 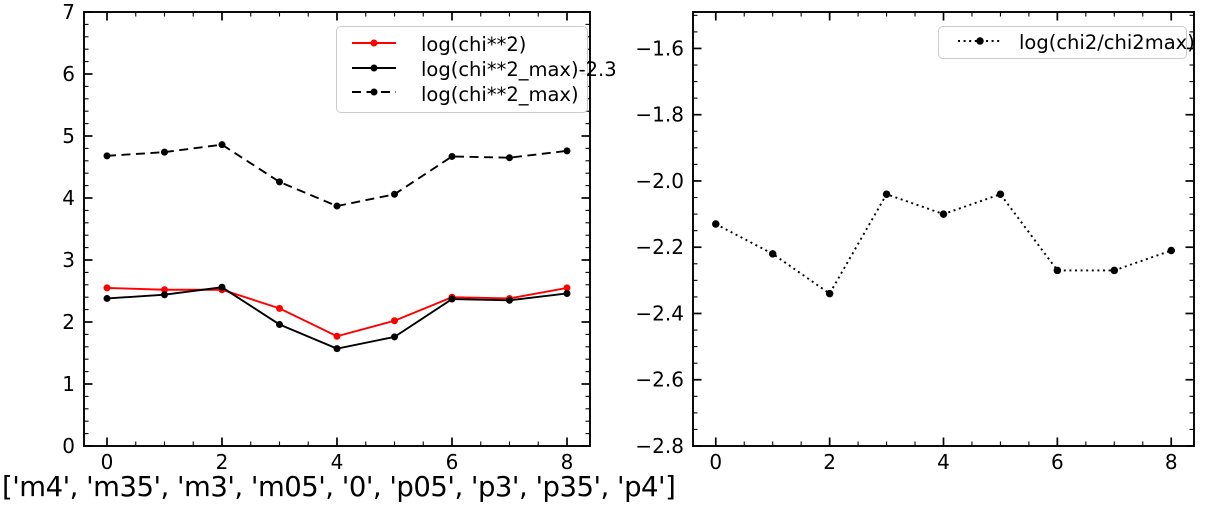 I want to click on y-axis-tick-label: 2, so click(x=68, y=322).